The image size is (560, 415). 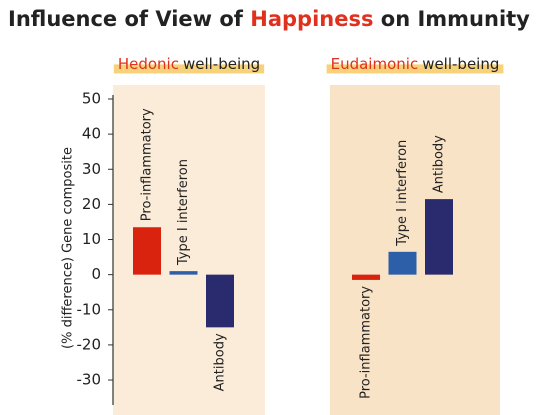 I want to click on group-label: Eudaimonic well-being, so click(x=415, y=64).